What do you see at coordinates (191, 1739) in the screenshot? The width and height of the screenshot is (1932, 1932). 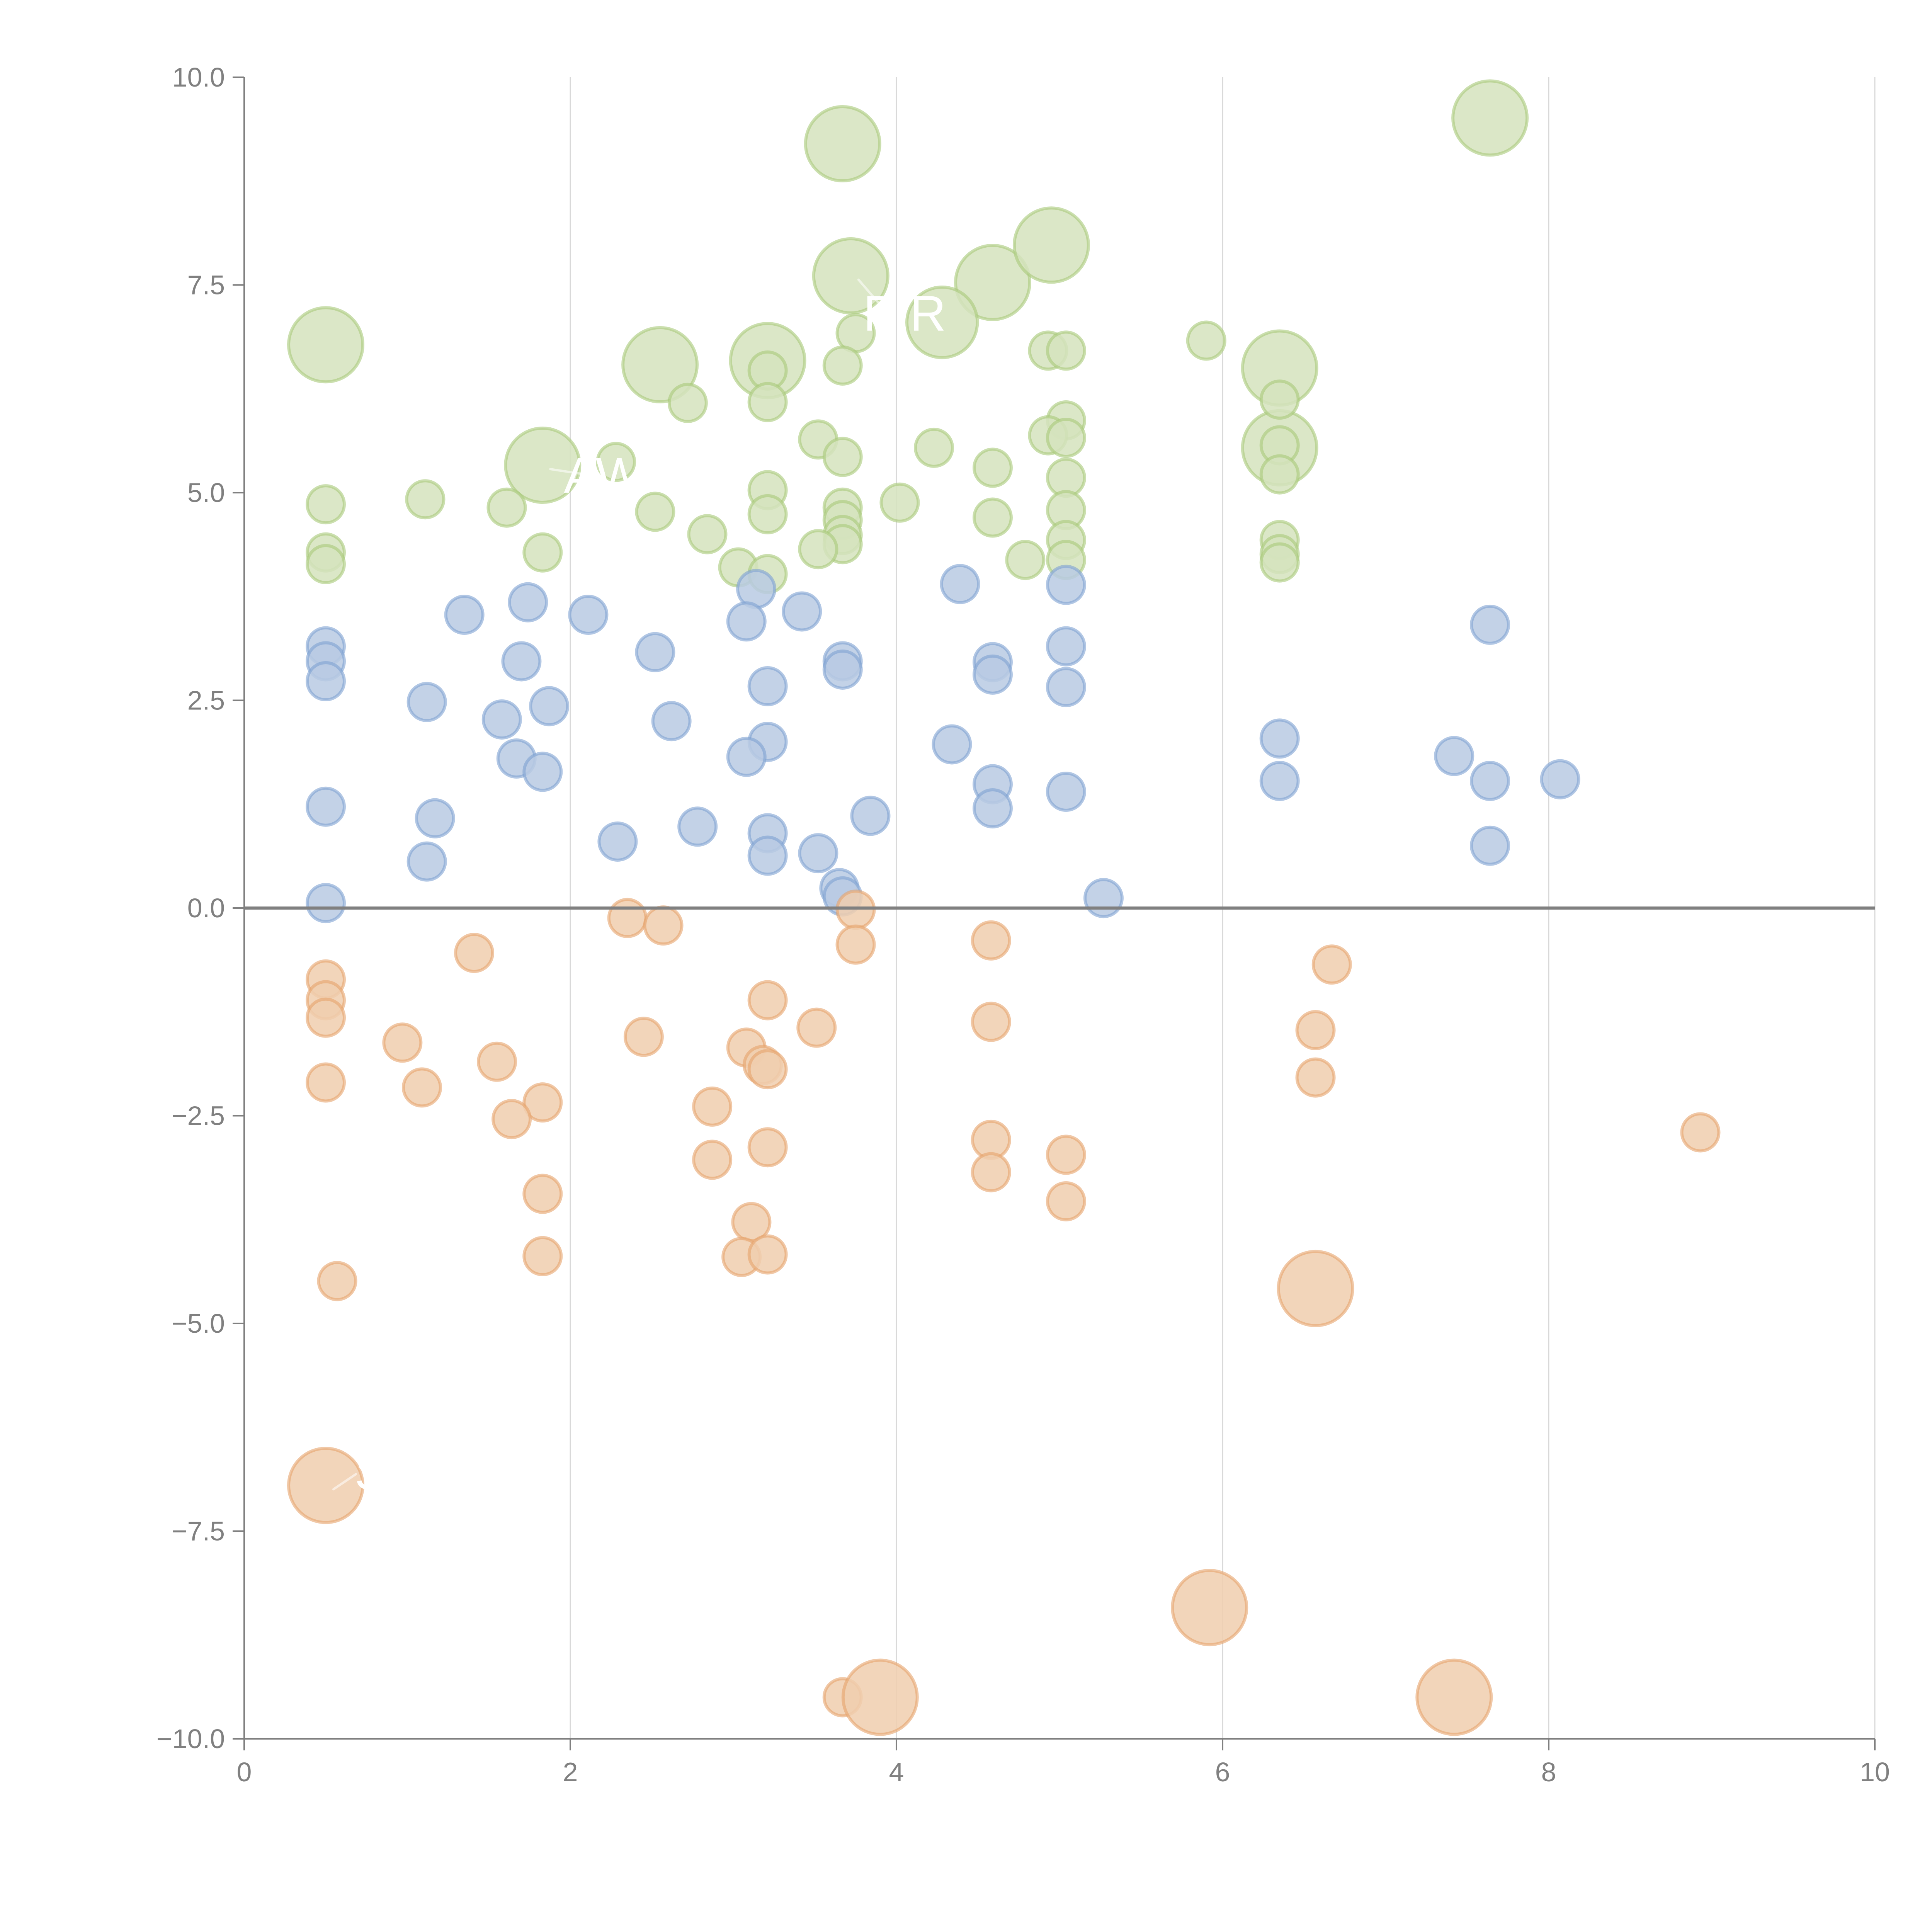 I see `y-tick-label: −10.0` at bounding box center [191, 1739].